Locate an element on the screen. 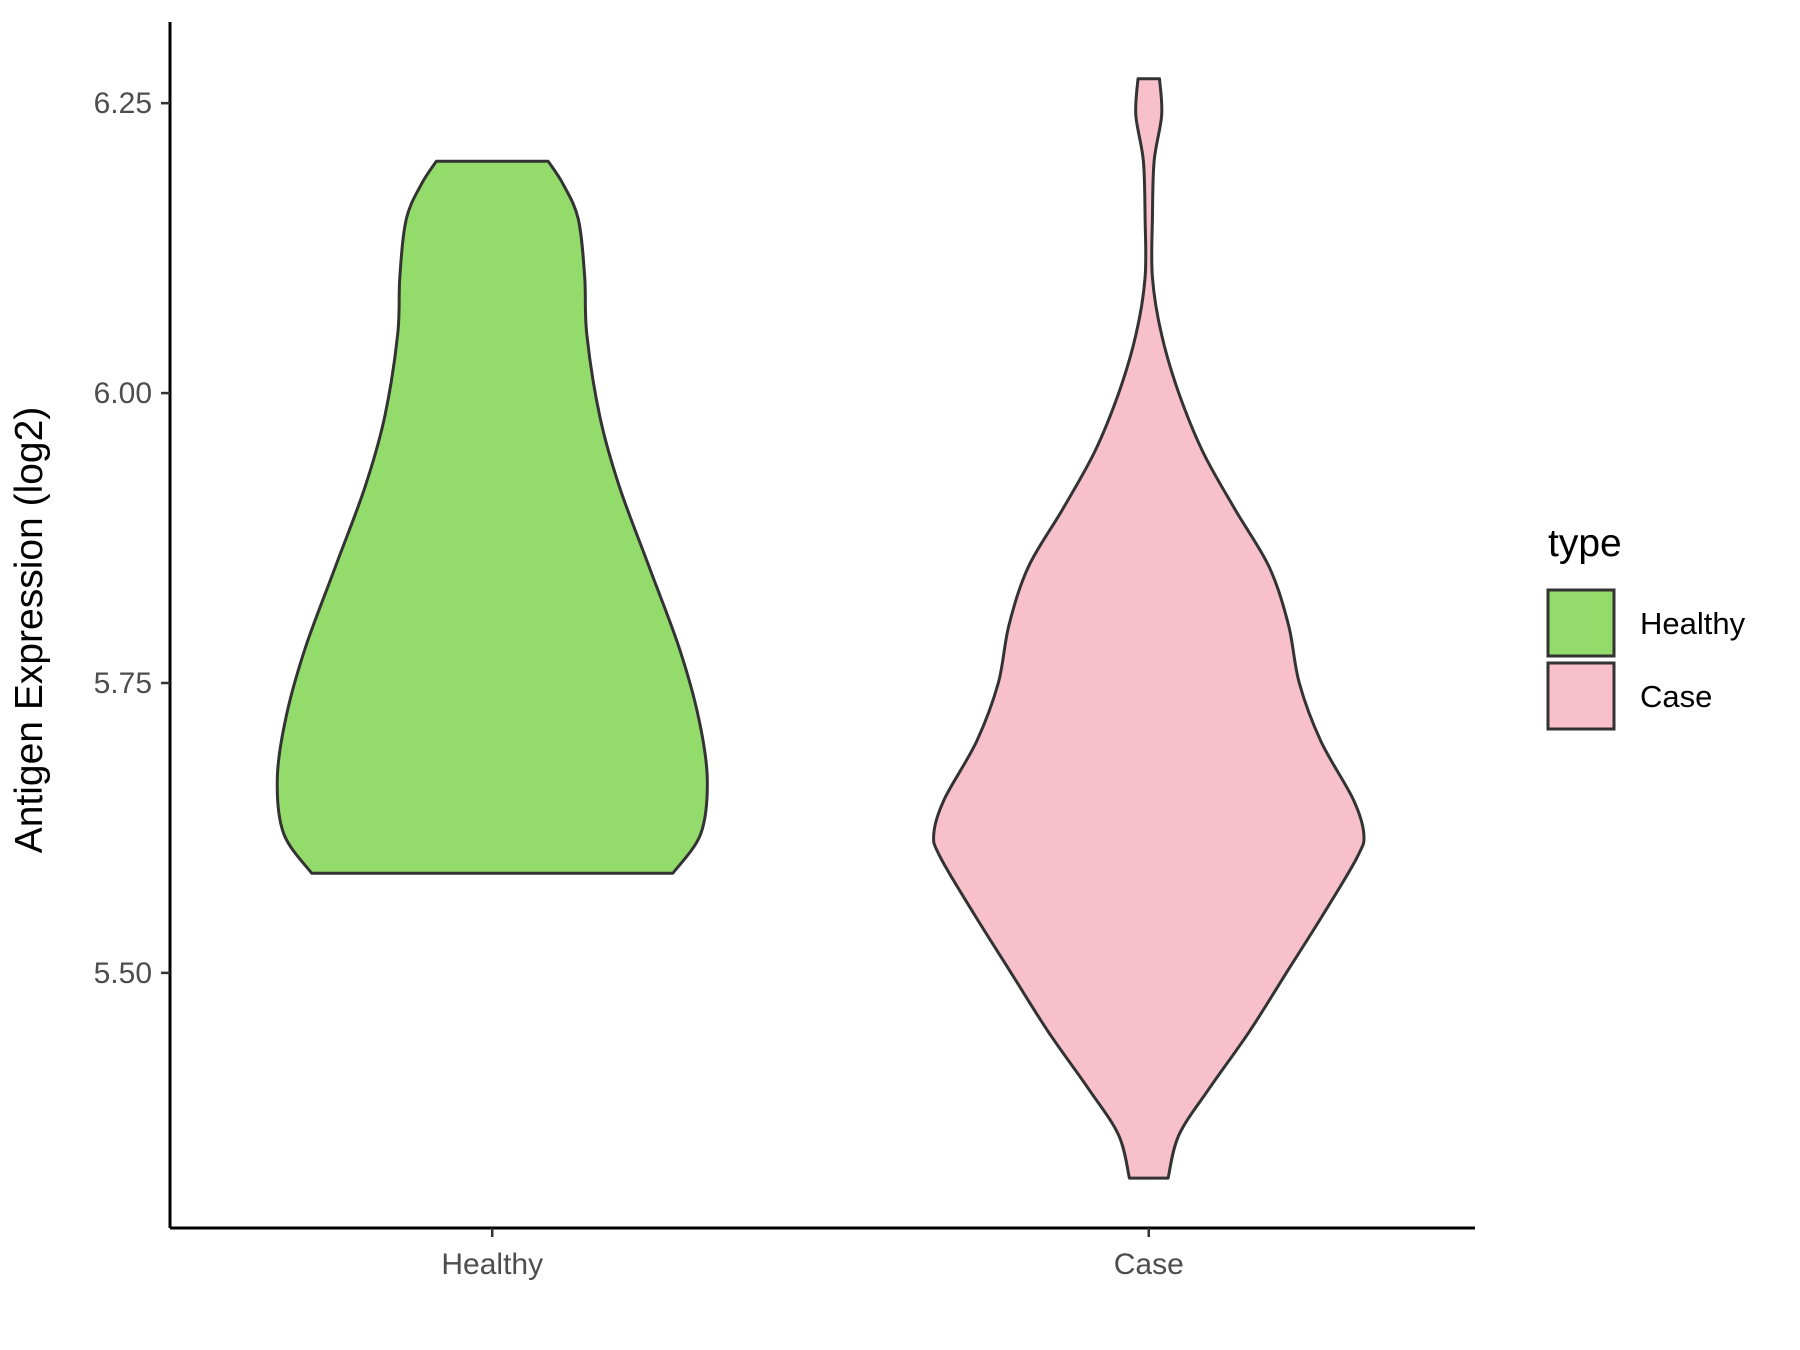 Image resolution: width=1800 pixels, height=1350 pixels. y-tick-label: 6.25 is located at coordinates (123, 103).